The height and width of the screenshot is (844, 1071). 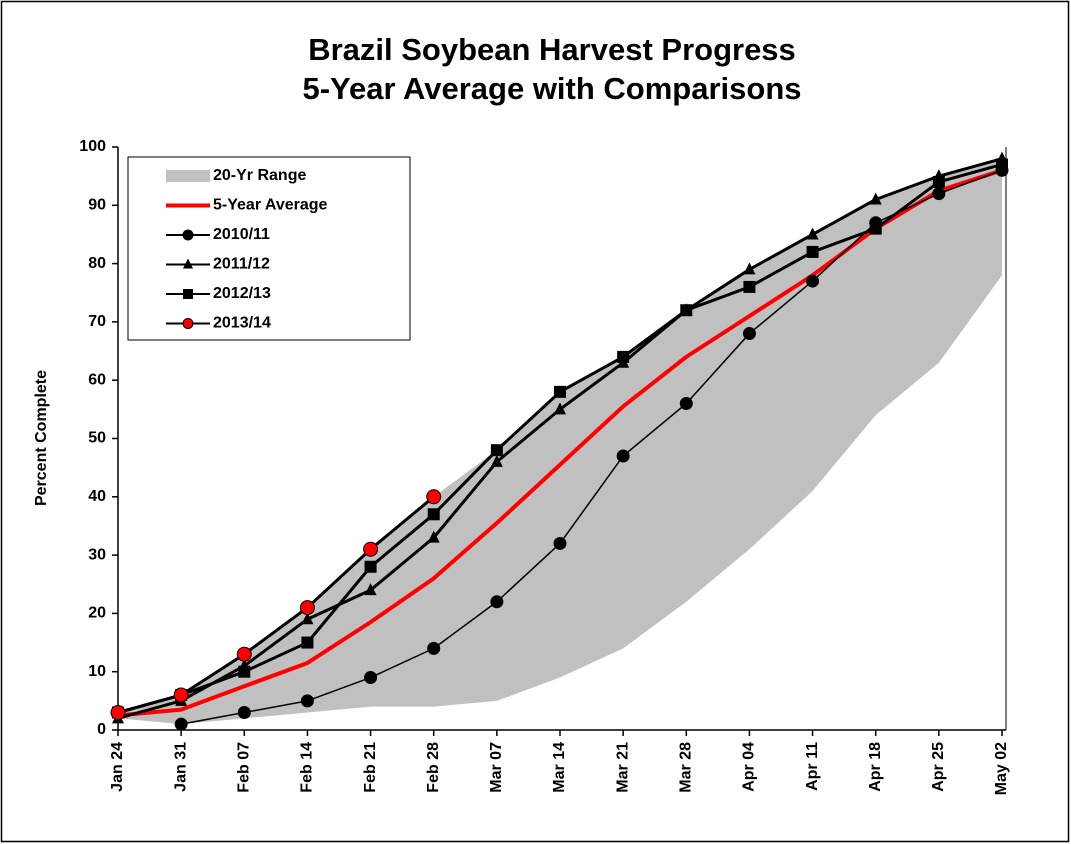 What do you see at coordinates (241, 264) in the screenshot?
I see `legend-label: 2011/12` at bounding box center [241, 264].